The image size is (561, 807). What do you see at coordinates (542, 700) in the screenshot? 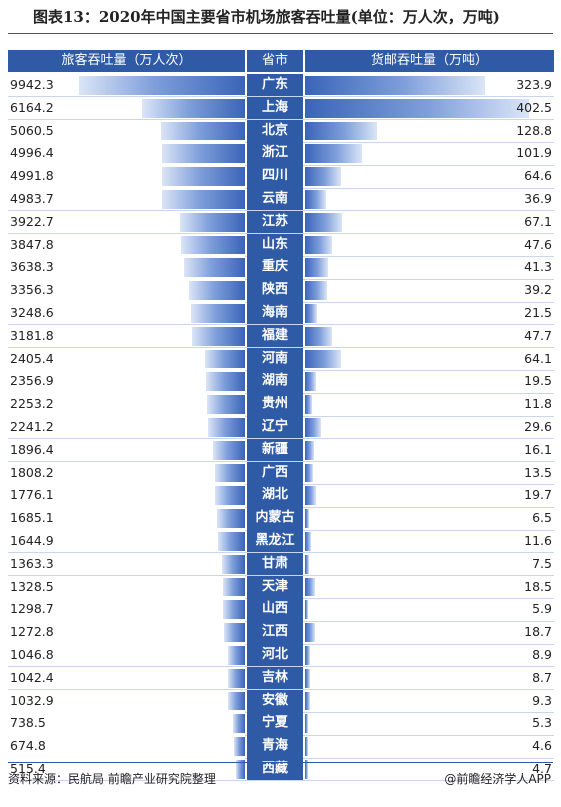
I see `cargo-value-label: 9.3` at bounding box center [542, 700].